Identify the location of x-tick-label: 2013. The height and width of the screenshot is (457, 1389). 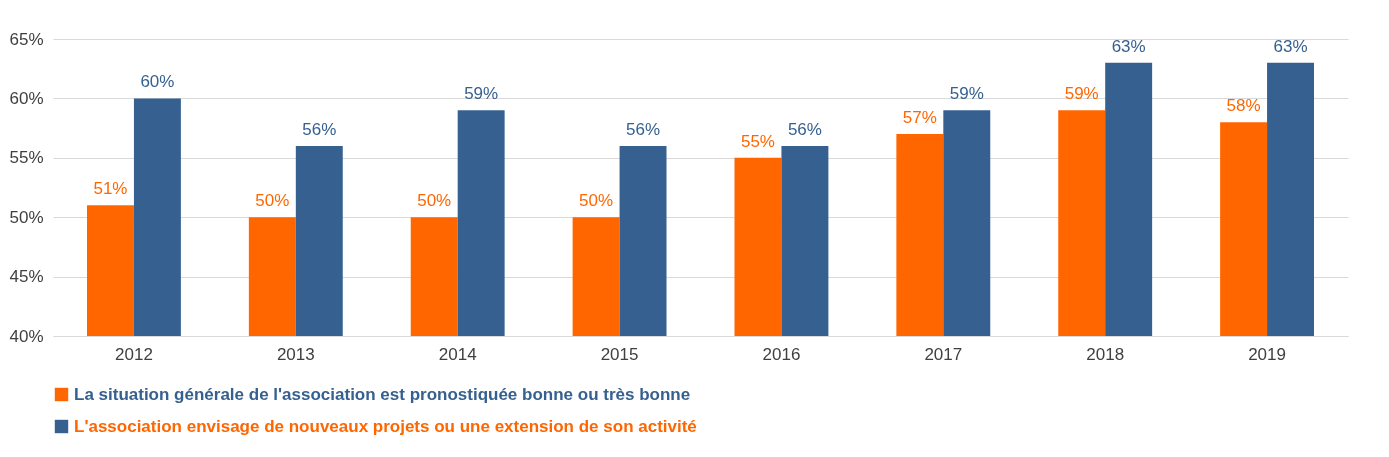
(295, 354).